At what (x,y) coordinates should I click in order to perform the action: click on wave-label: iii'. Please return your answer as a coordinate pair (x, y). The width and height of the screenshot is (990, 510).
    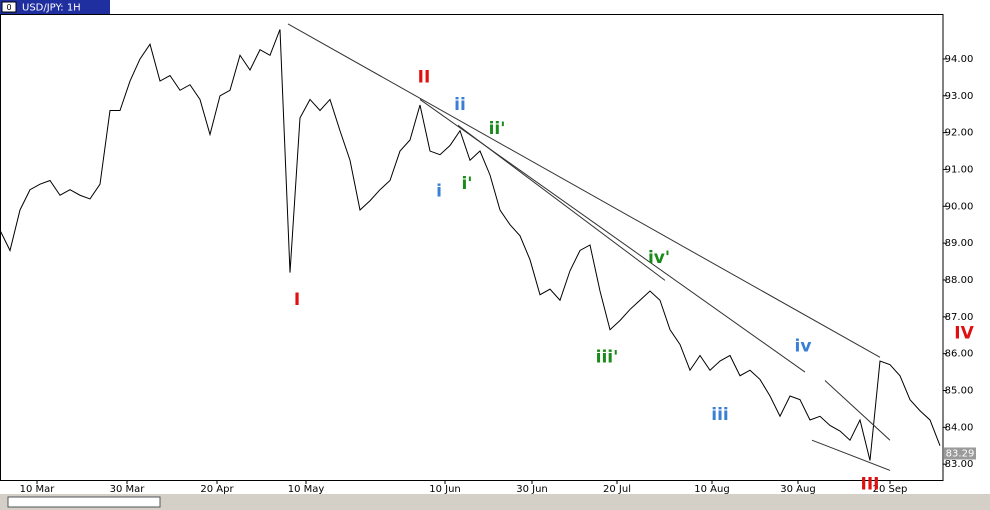
    Looking at the image, I should click on (607, 357).